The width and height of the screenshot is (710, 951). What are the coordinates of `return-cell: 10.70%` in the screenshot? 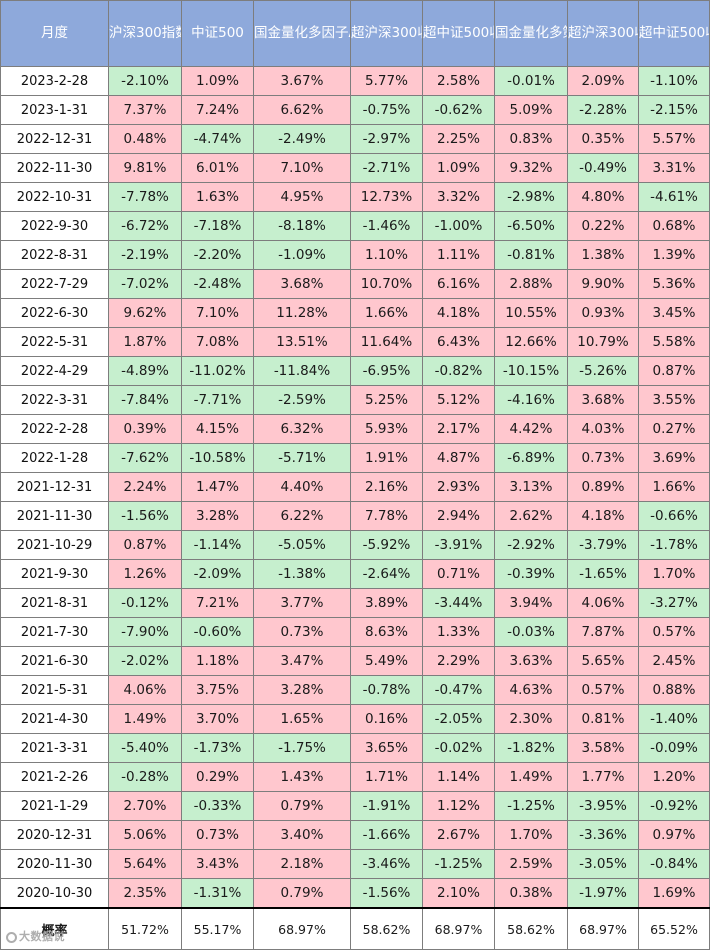 It's located at (386, 284).